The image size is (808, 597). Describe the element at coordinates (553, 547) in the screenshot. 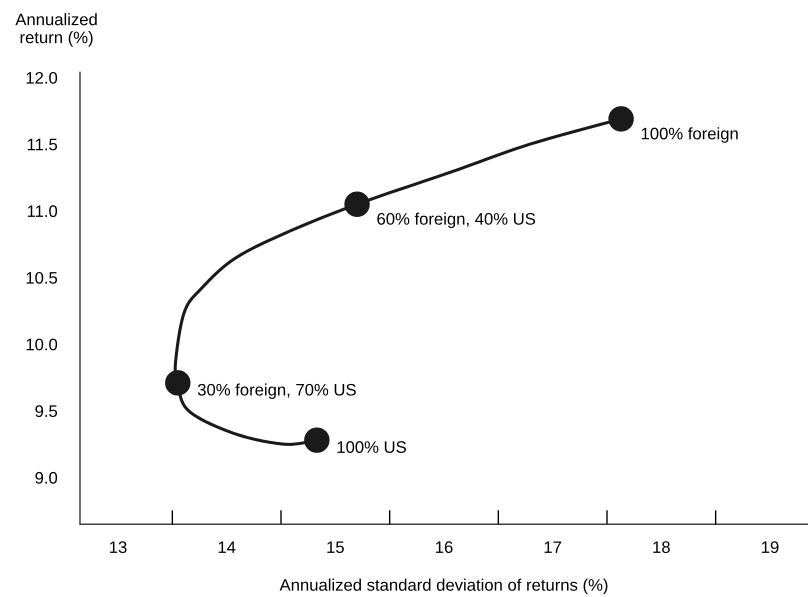

I see `x-tick-label: 17` at that location.